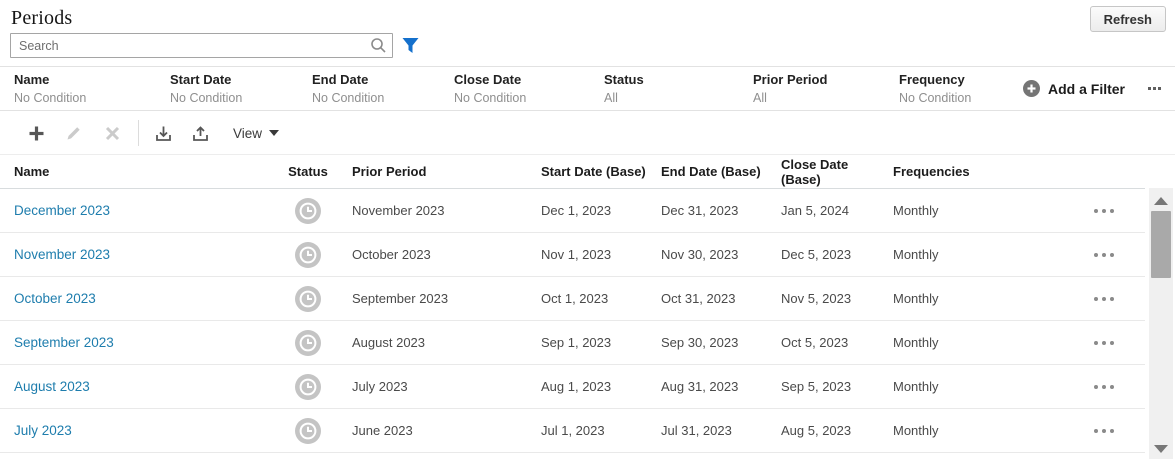 The image size is (1175, 459). What do you see at coordinates (1127, 19) in the screenshot?
I see `refresh-button: Refresh` at bounding box center [1127, 19].